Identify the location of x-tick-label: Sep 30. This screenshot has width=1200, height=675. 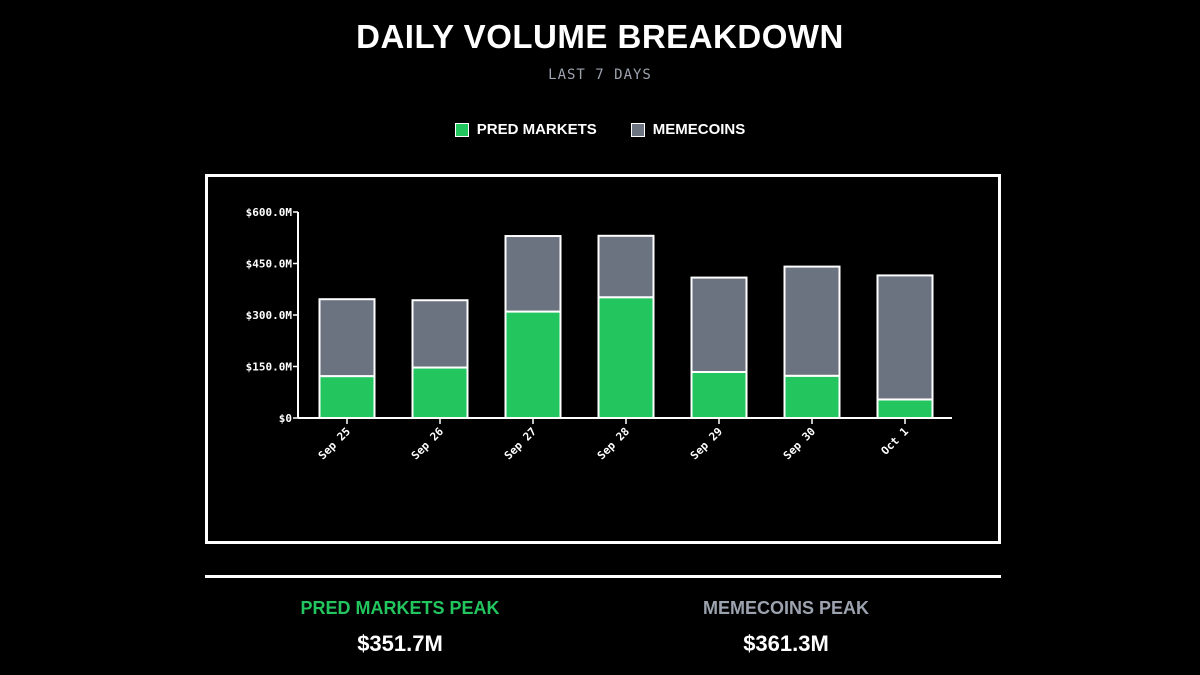
(799, 443).